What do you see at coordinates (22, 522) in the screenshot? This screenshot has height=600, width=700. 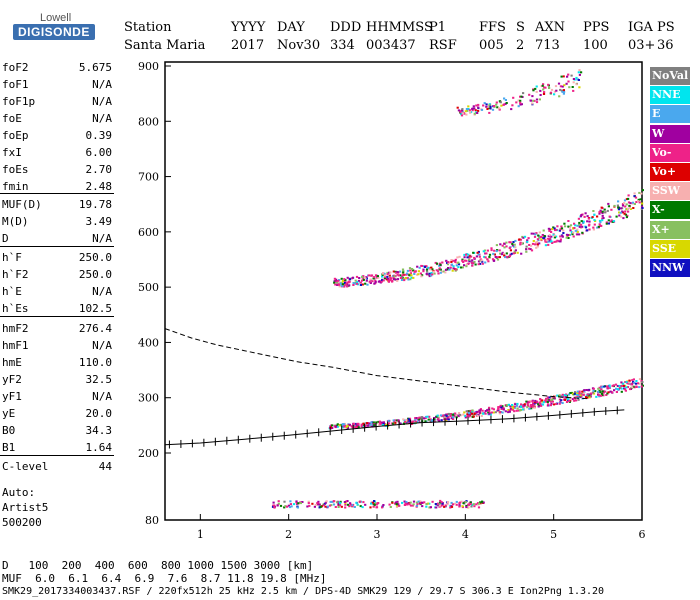 I see `autoscale-code: 500200` at bounding box center [22, 522].